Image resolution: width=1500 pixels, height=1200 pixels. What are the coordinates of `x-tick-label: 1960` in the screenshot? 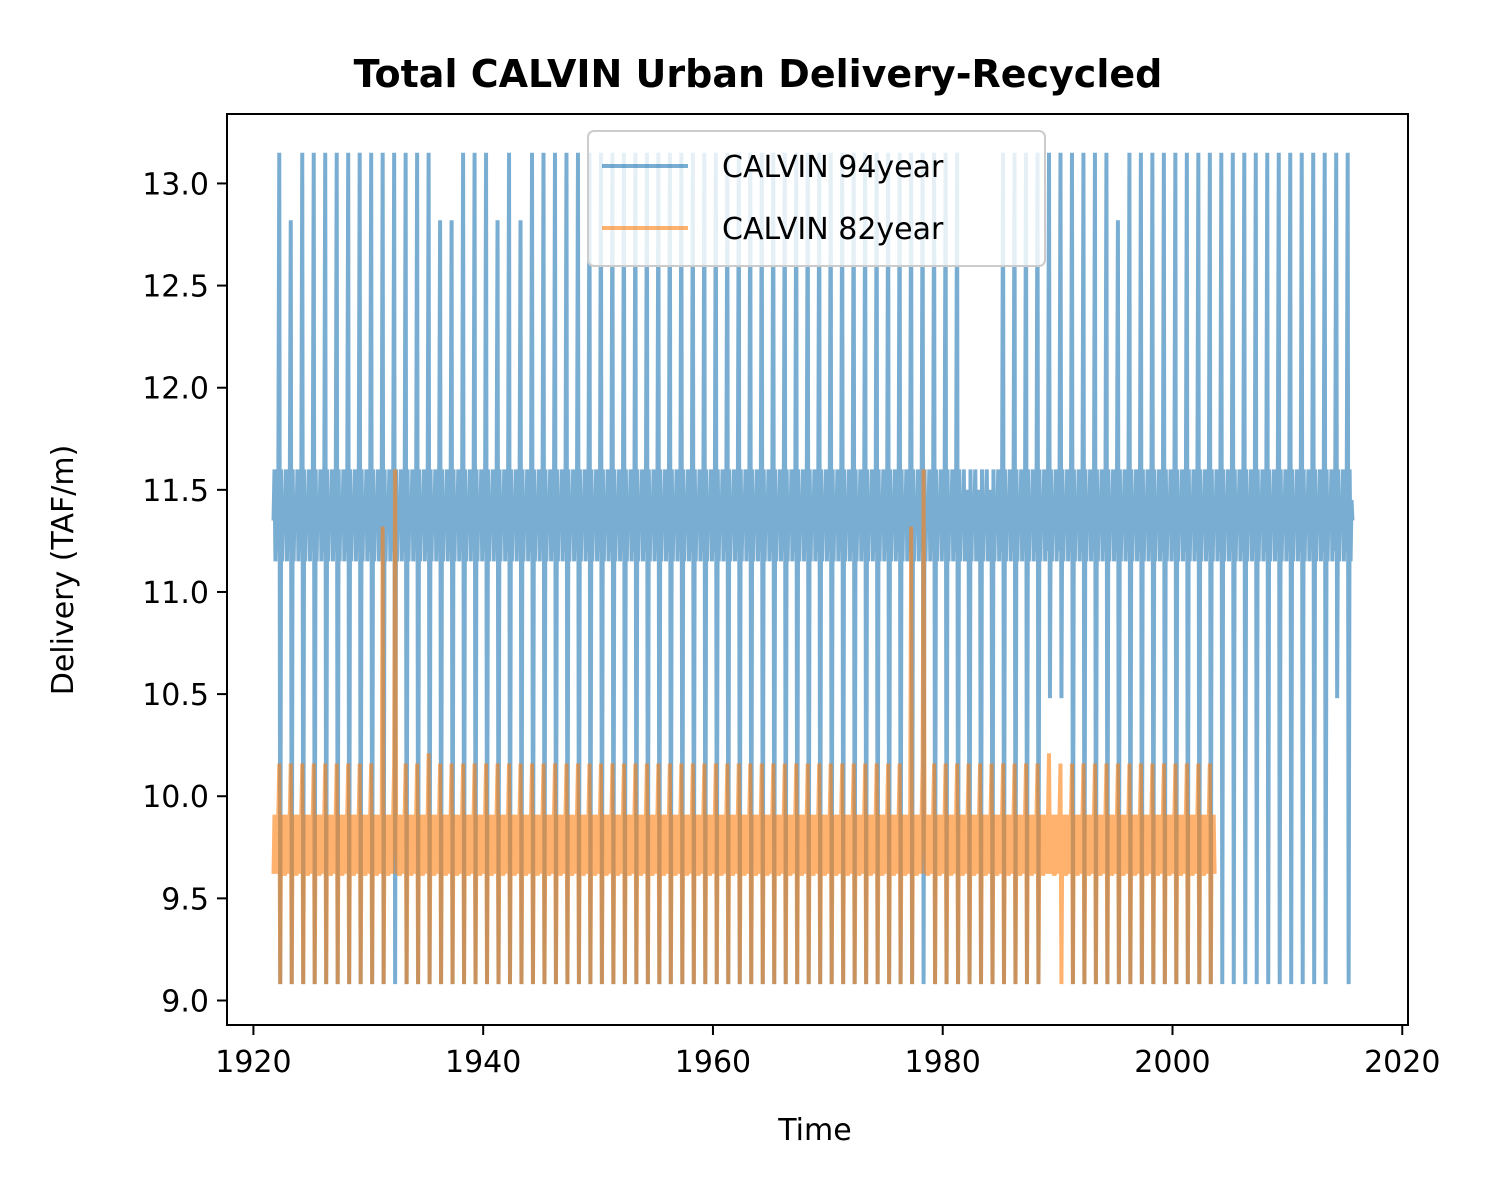 It's located at (713, 1062).